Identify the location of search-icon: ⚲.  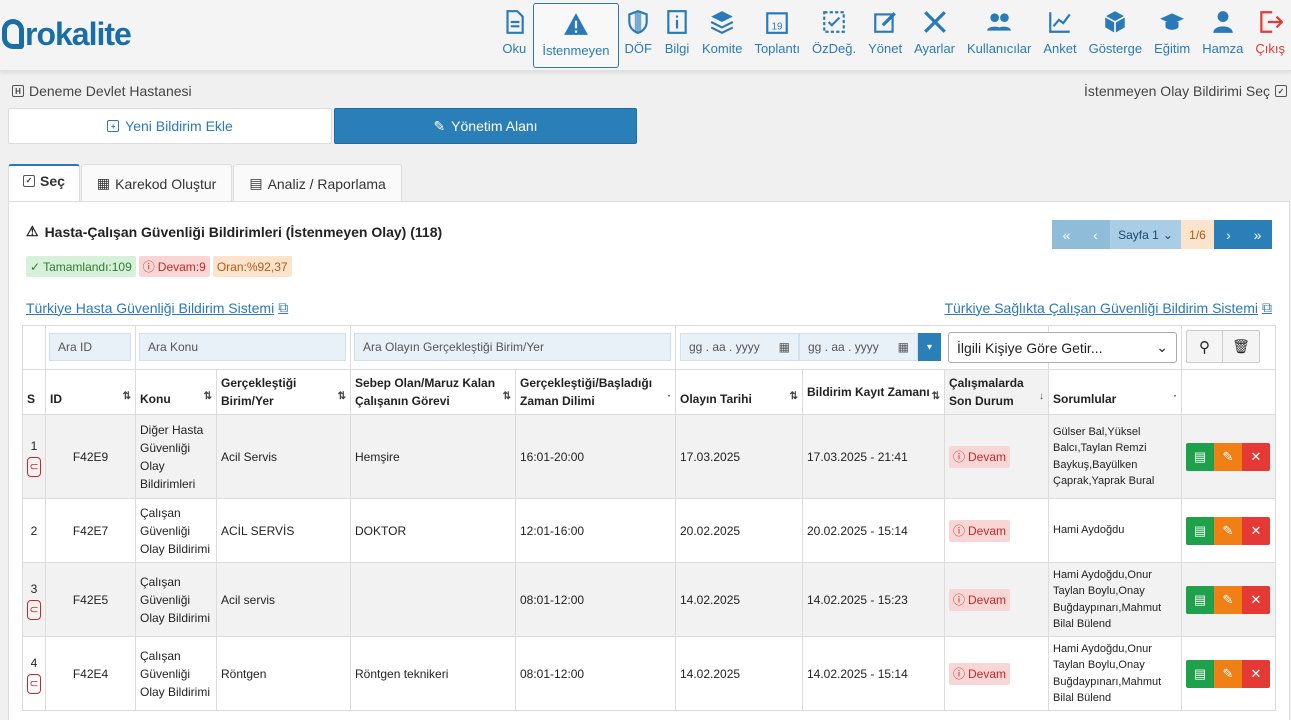
(1205, 346).